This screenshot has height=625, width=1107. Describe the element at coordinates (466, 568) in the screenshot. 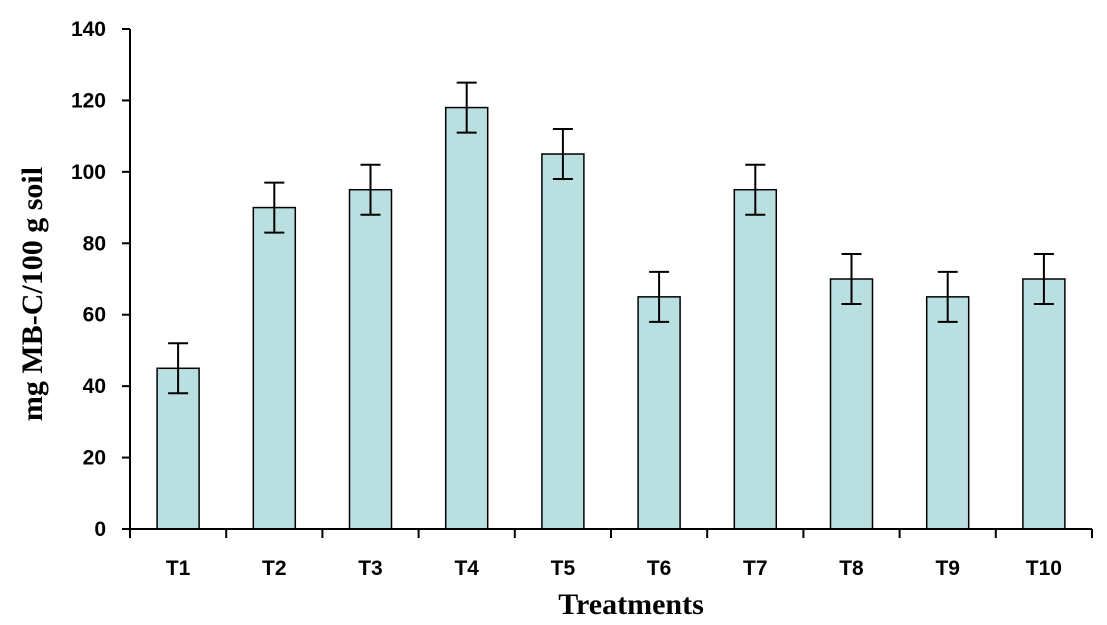

I see `x-tick-label: T4` at that location.